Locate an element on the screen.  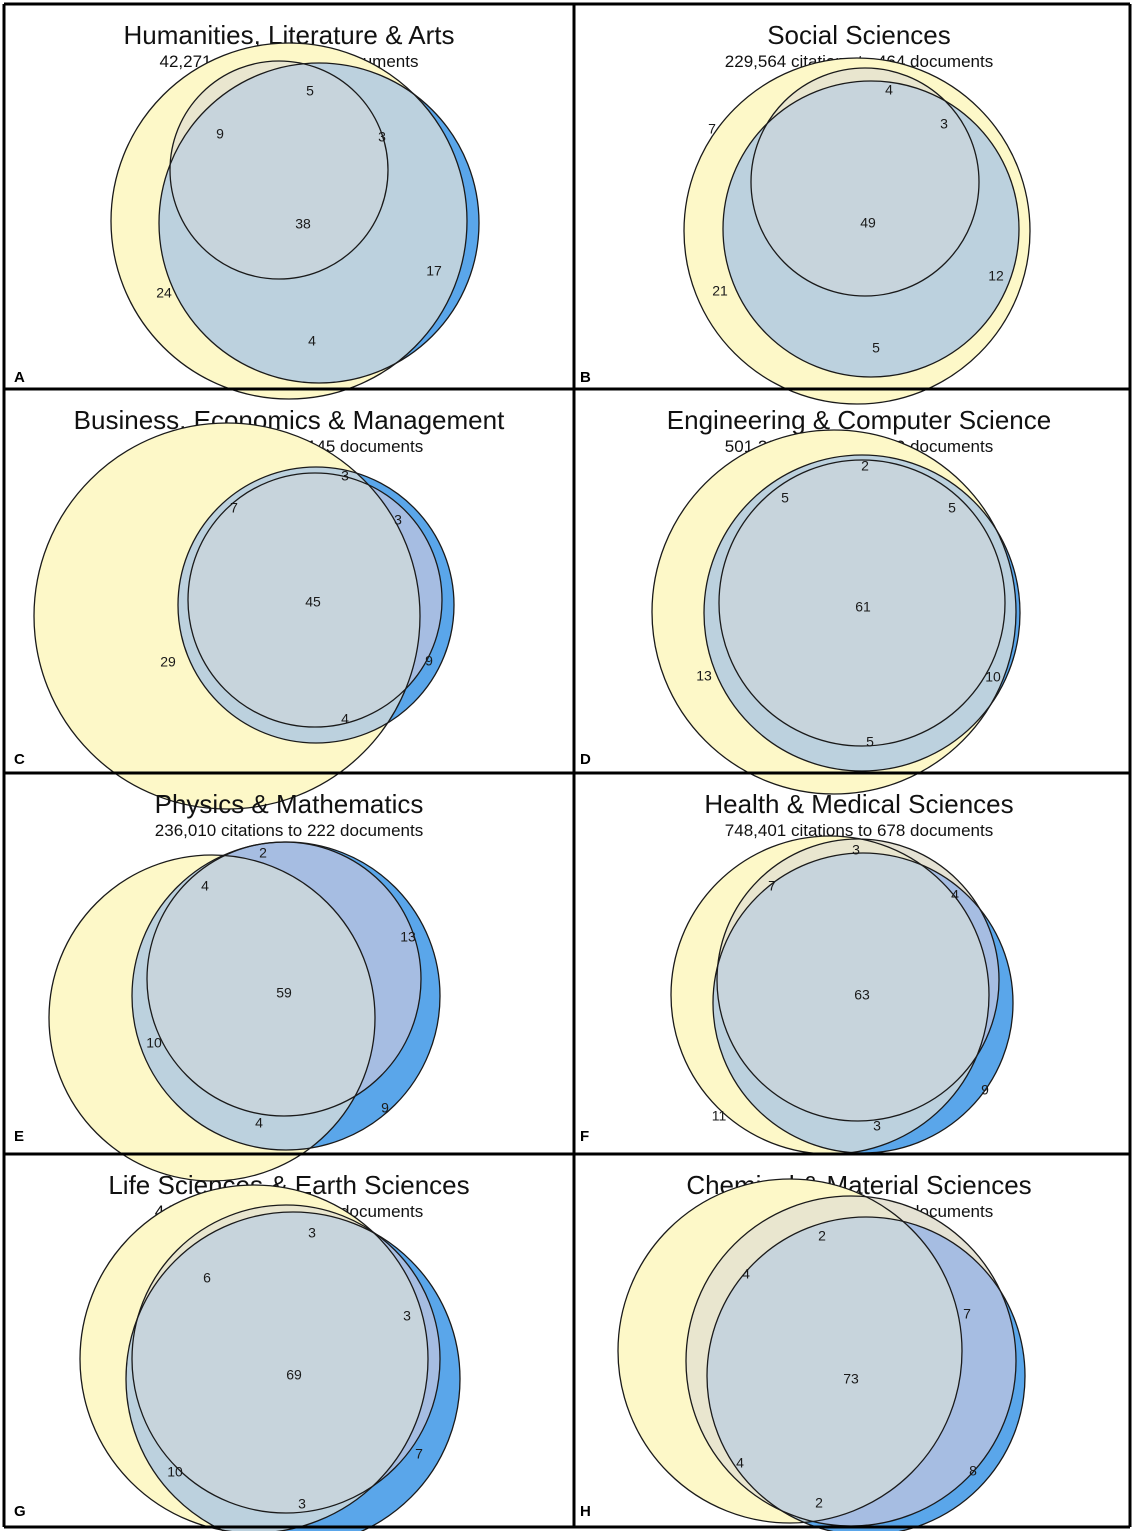
region-c-only-label: 10 is located at coordinates (993, 677).